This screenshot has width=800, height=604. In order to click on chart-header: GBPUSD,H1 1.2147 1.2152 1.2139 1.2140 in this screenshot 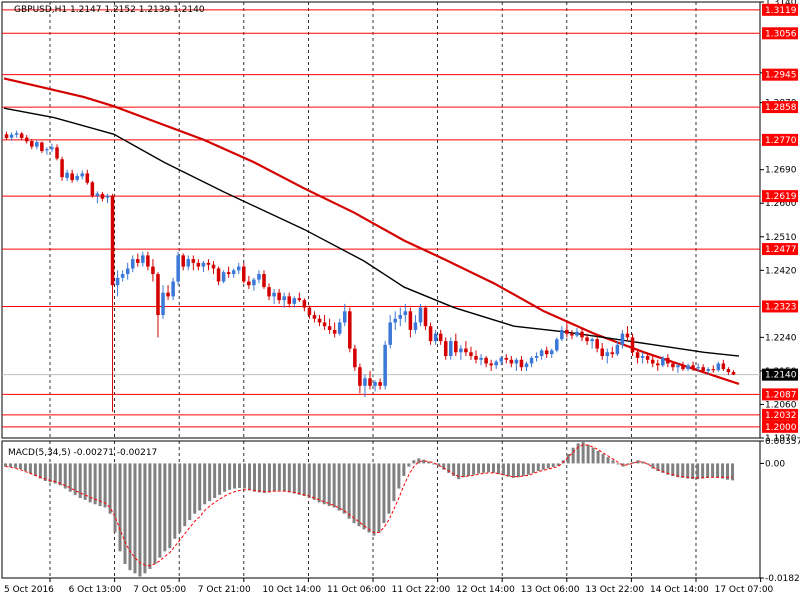, I will do `click(109, 10)`.